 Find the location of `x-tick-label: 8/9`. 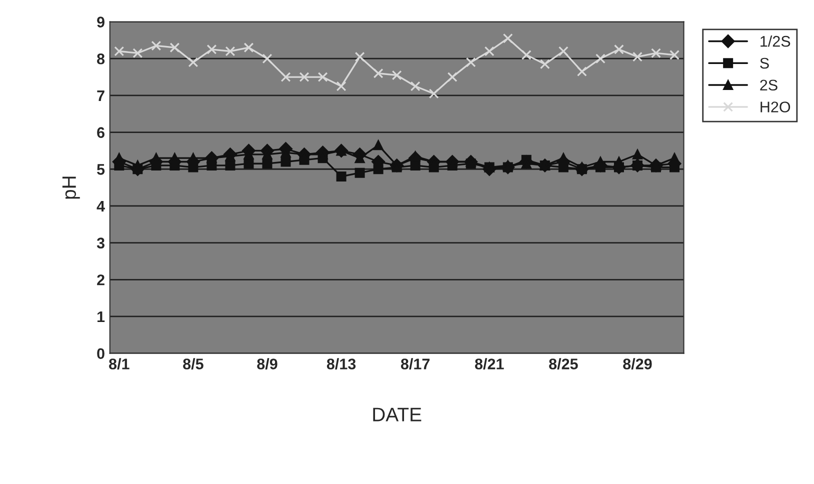

x-tick-label: 8/9 is located at coordinates (267, 364).